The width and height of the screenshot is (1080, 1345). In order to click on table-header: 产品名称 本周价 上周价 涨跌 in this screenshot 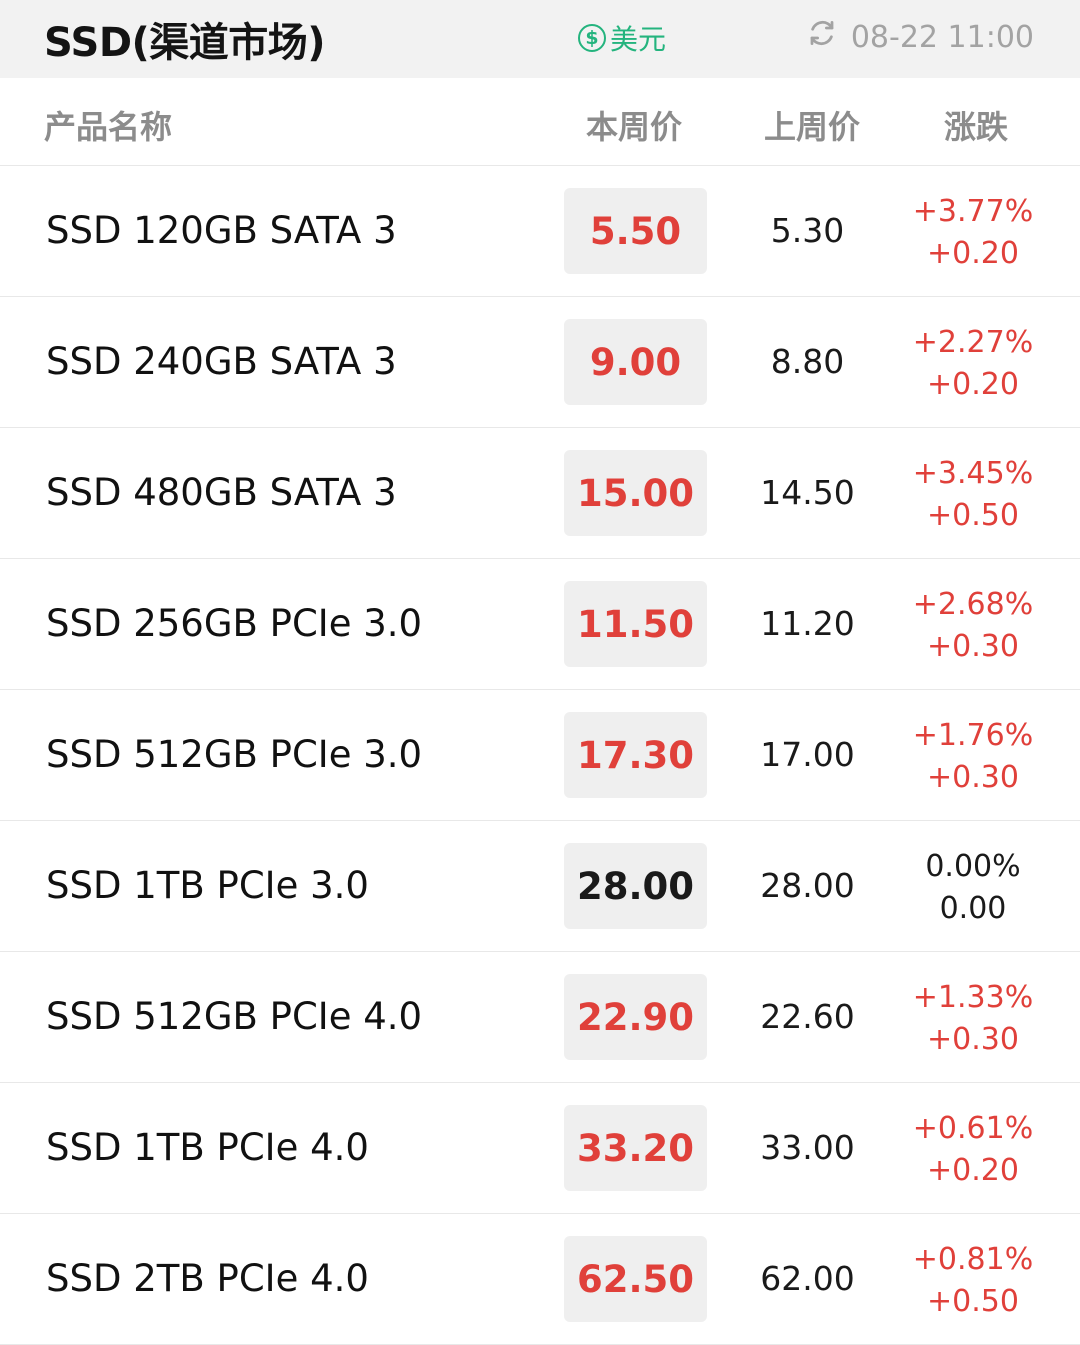, I will do `click(540, 122)`.